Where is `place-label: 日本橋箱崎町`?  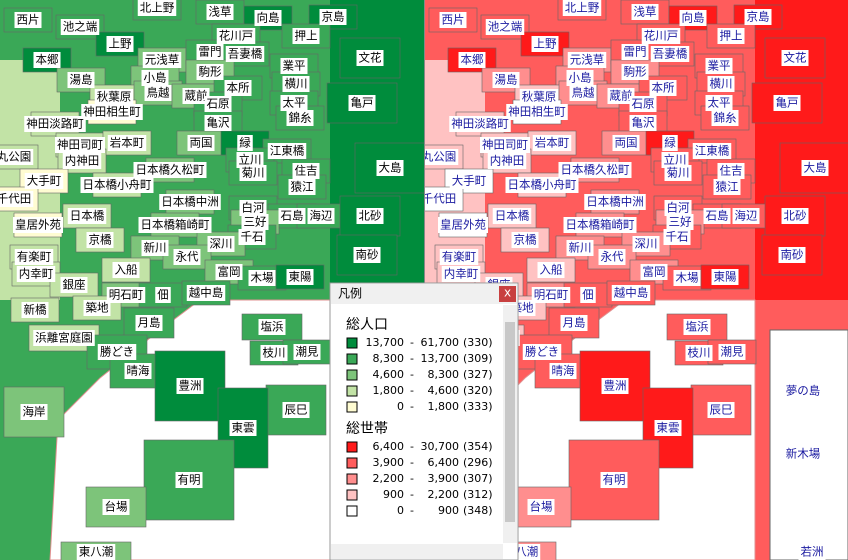 place-label: 日本橋箱崎町 is located at coordinates (600, 225).